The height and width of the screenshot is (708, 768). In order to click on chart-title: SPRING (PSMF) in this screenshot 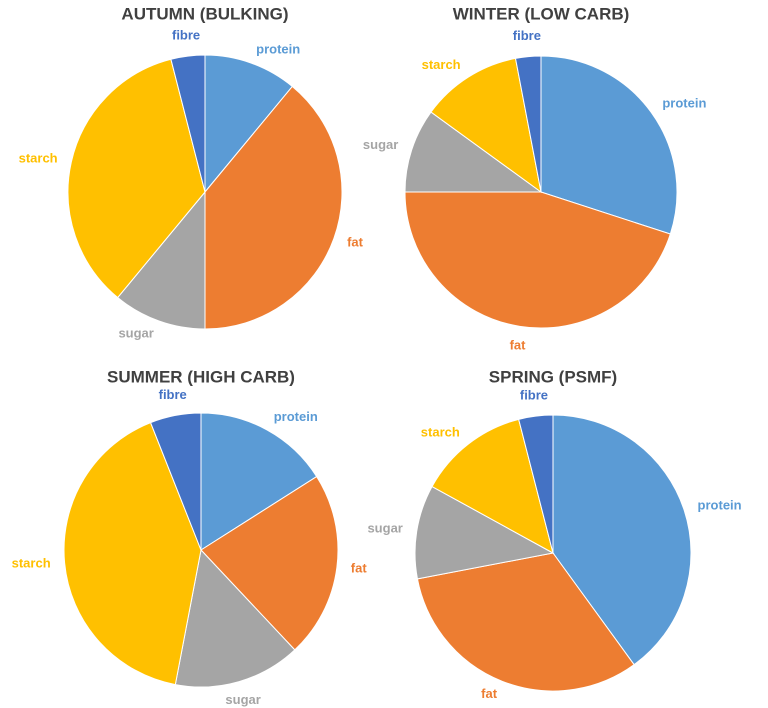, I will do `click(553, 376)`.